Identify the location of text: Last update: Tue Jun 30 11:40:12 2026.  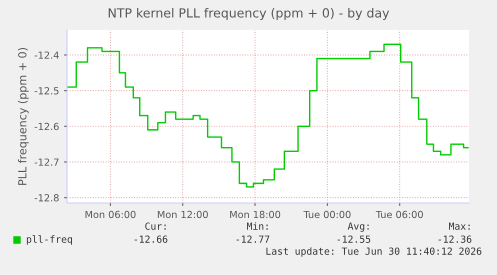
(374, 252).